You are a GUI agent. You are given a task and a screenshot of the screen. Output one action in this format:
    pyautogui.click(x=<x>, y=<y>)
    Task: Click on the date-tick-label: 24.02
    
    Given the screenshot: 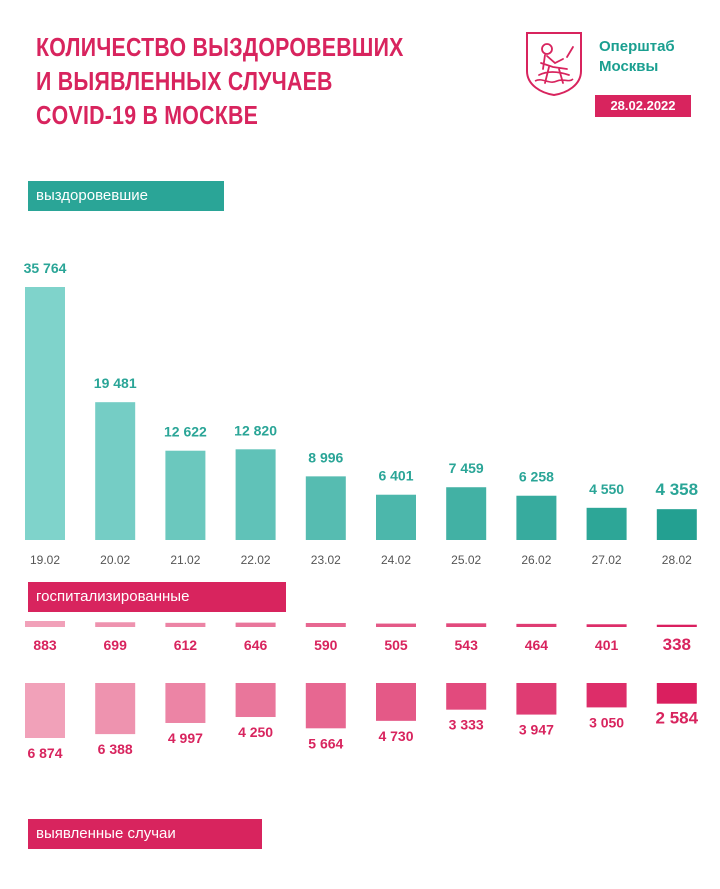 What is the action you would take?
    pyautogui.click(x=396, y=560)
    